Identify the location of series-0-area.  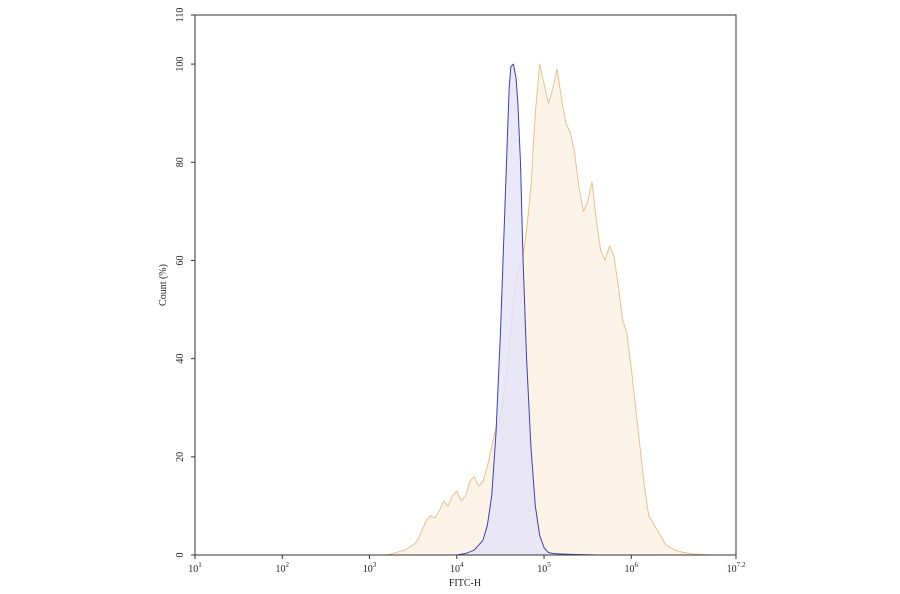
(526, 309).